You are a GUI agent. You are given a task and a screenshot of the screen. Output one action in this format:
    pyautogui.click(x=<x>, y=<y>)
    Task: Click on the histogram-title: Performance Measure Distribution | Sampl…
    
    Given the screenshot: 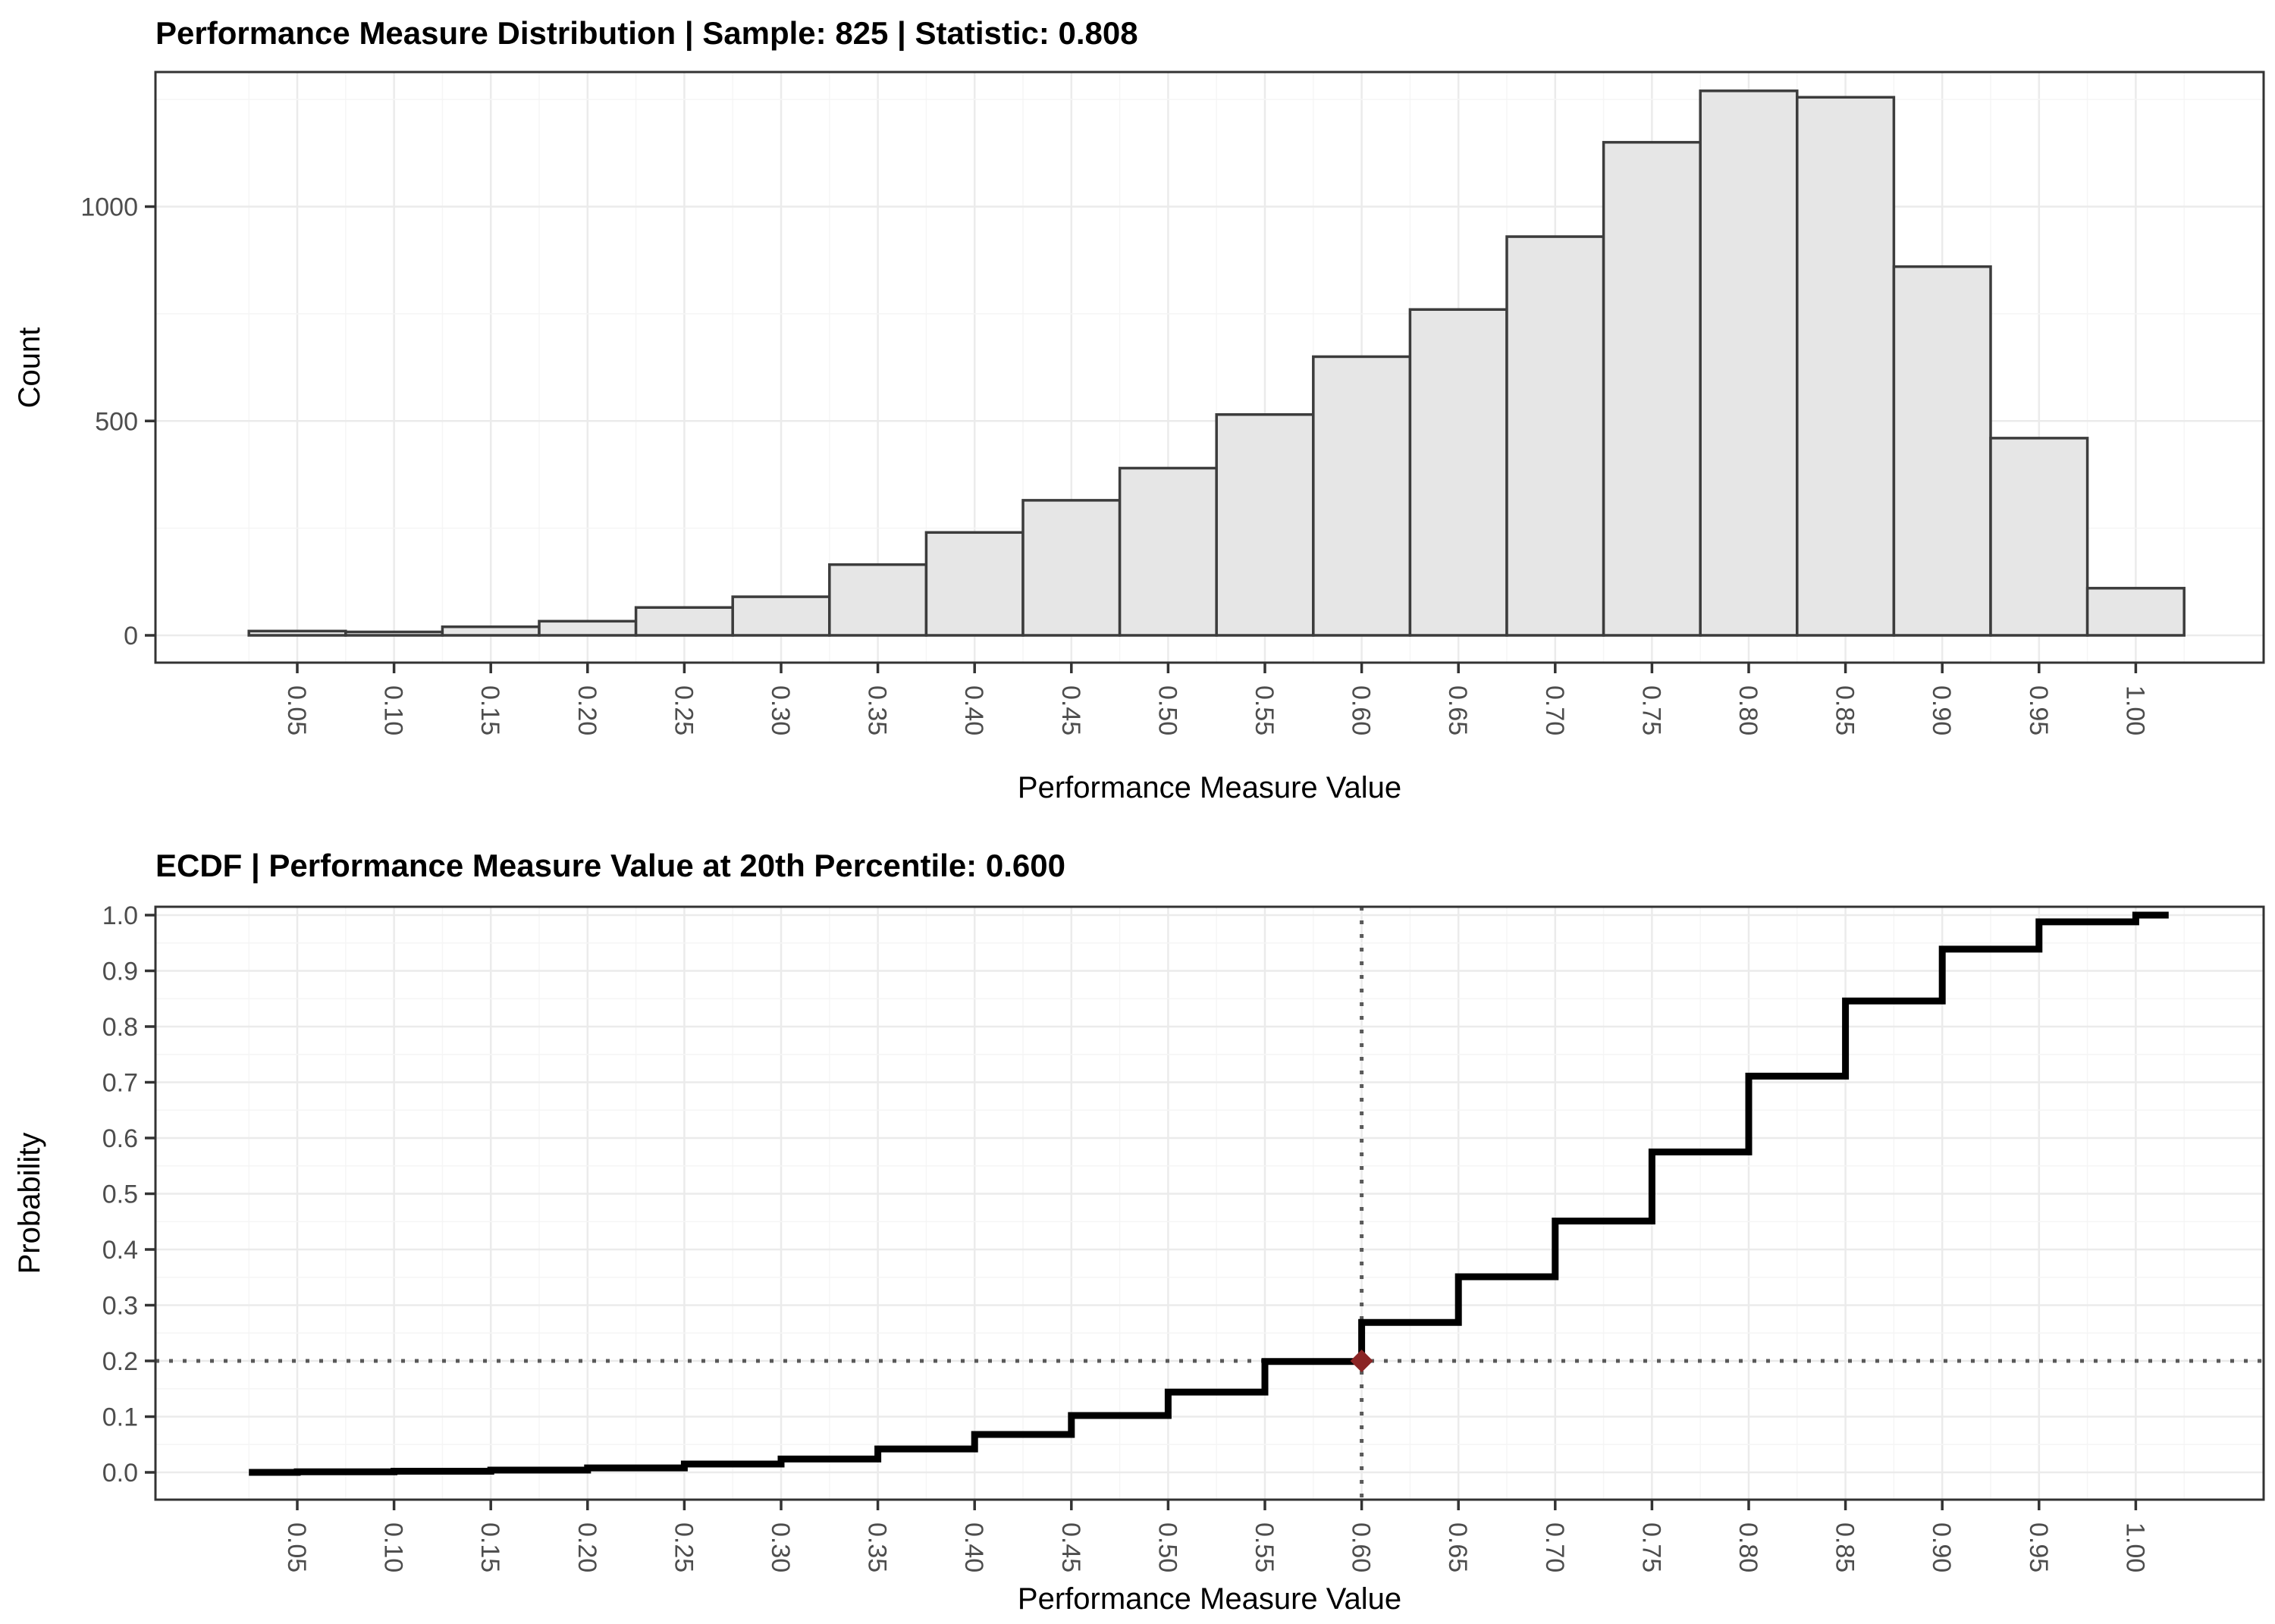 What is the action you would take?
    pyautogui.click(x=646, y=33)
    